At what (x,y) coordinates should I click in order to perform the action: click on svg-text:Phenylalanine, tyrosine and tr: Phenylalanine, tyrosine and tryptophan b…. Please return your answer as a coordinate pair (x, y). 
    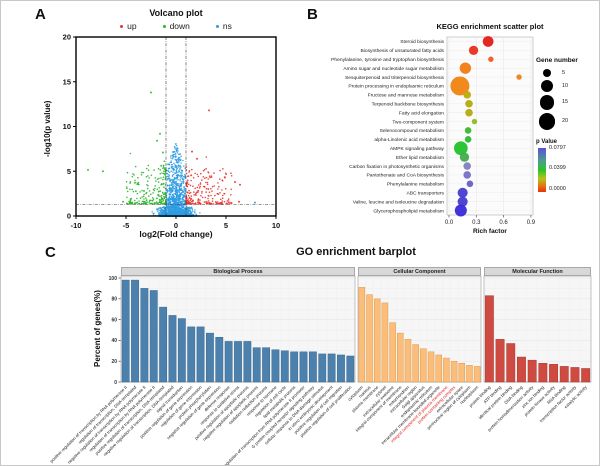
    Looking at the image, I should click on (387, 60).